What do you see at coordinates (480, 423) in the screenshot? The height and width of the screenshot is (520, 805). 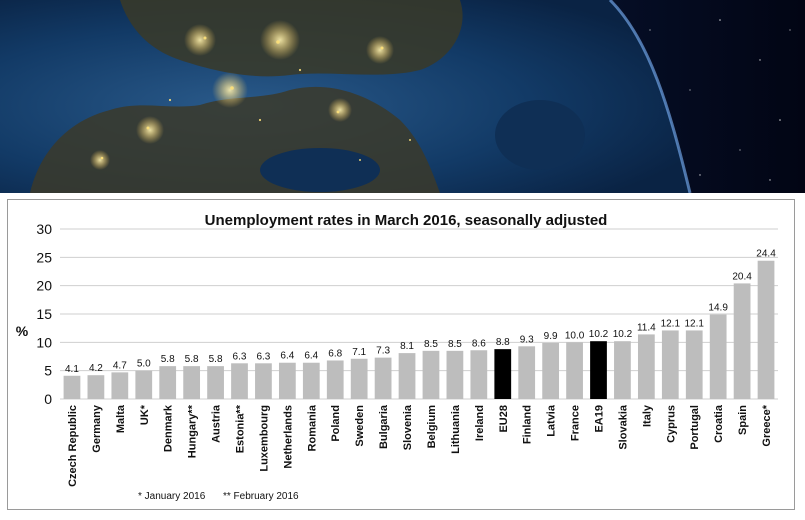 I see `x-tick-label: Ireland` at bounding box center [480, 423].